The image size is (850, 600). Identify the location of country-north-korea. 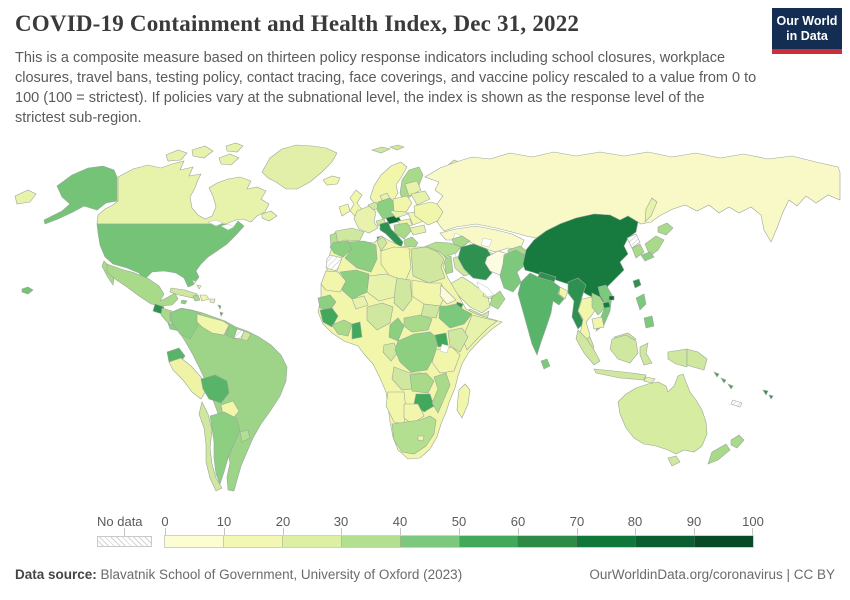
(633, 241).